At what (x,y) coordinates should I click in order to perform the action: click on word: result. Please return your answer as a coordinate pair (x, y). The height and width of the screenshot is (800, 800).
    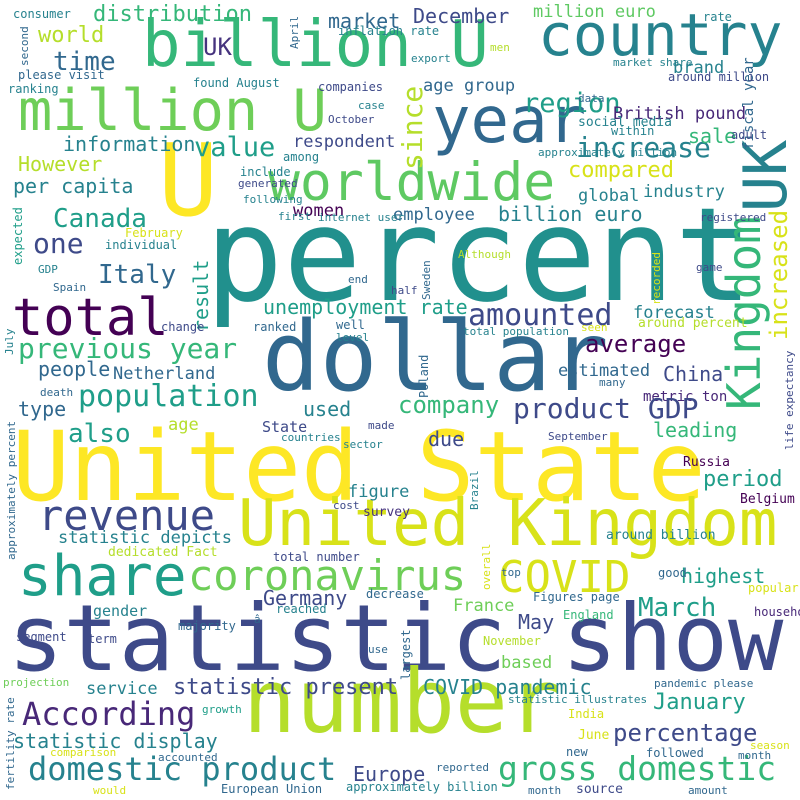
    Looking at the image, I should click on (201, 296).